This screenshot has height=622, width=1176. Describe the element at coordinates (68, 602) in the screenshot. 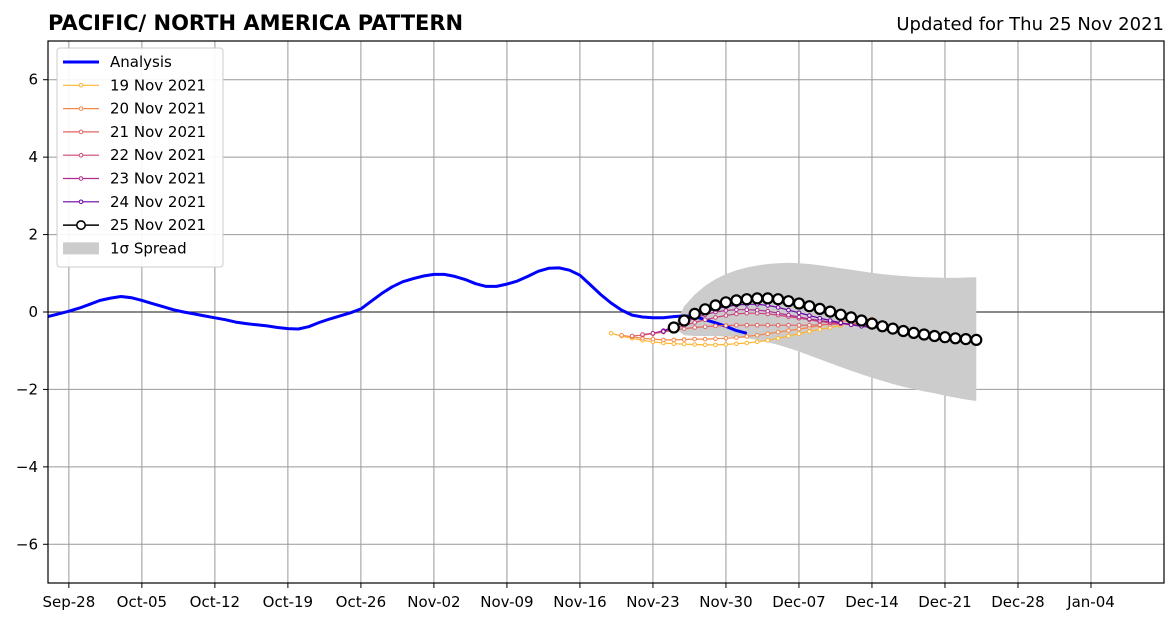

I see `x-tick-label: Sep-28` at that location.